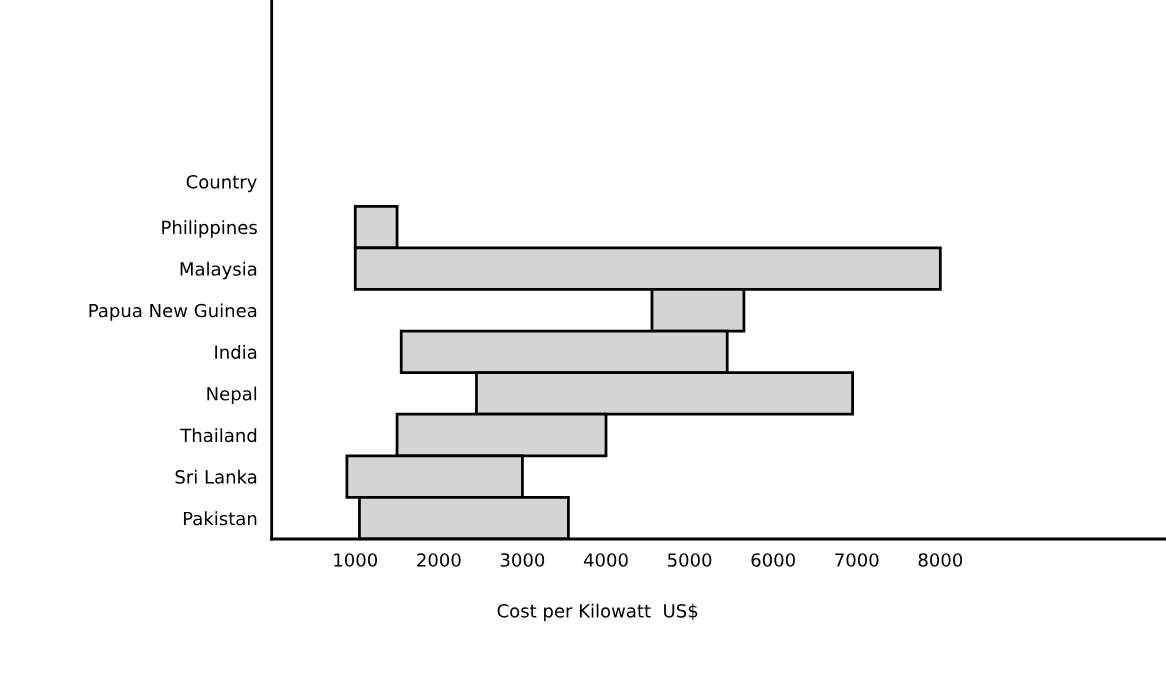 This screenshot has height=684, width=1166. What do you see at coordinates (690, 560) in the screenshot?
I see `x-tick-label: 5000` at bounding box center [690, 560].